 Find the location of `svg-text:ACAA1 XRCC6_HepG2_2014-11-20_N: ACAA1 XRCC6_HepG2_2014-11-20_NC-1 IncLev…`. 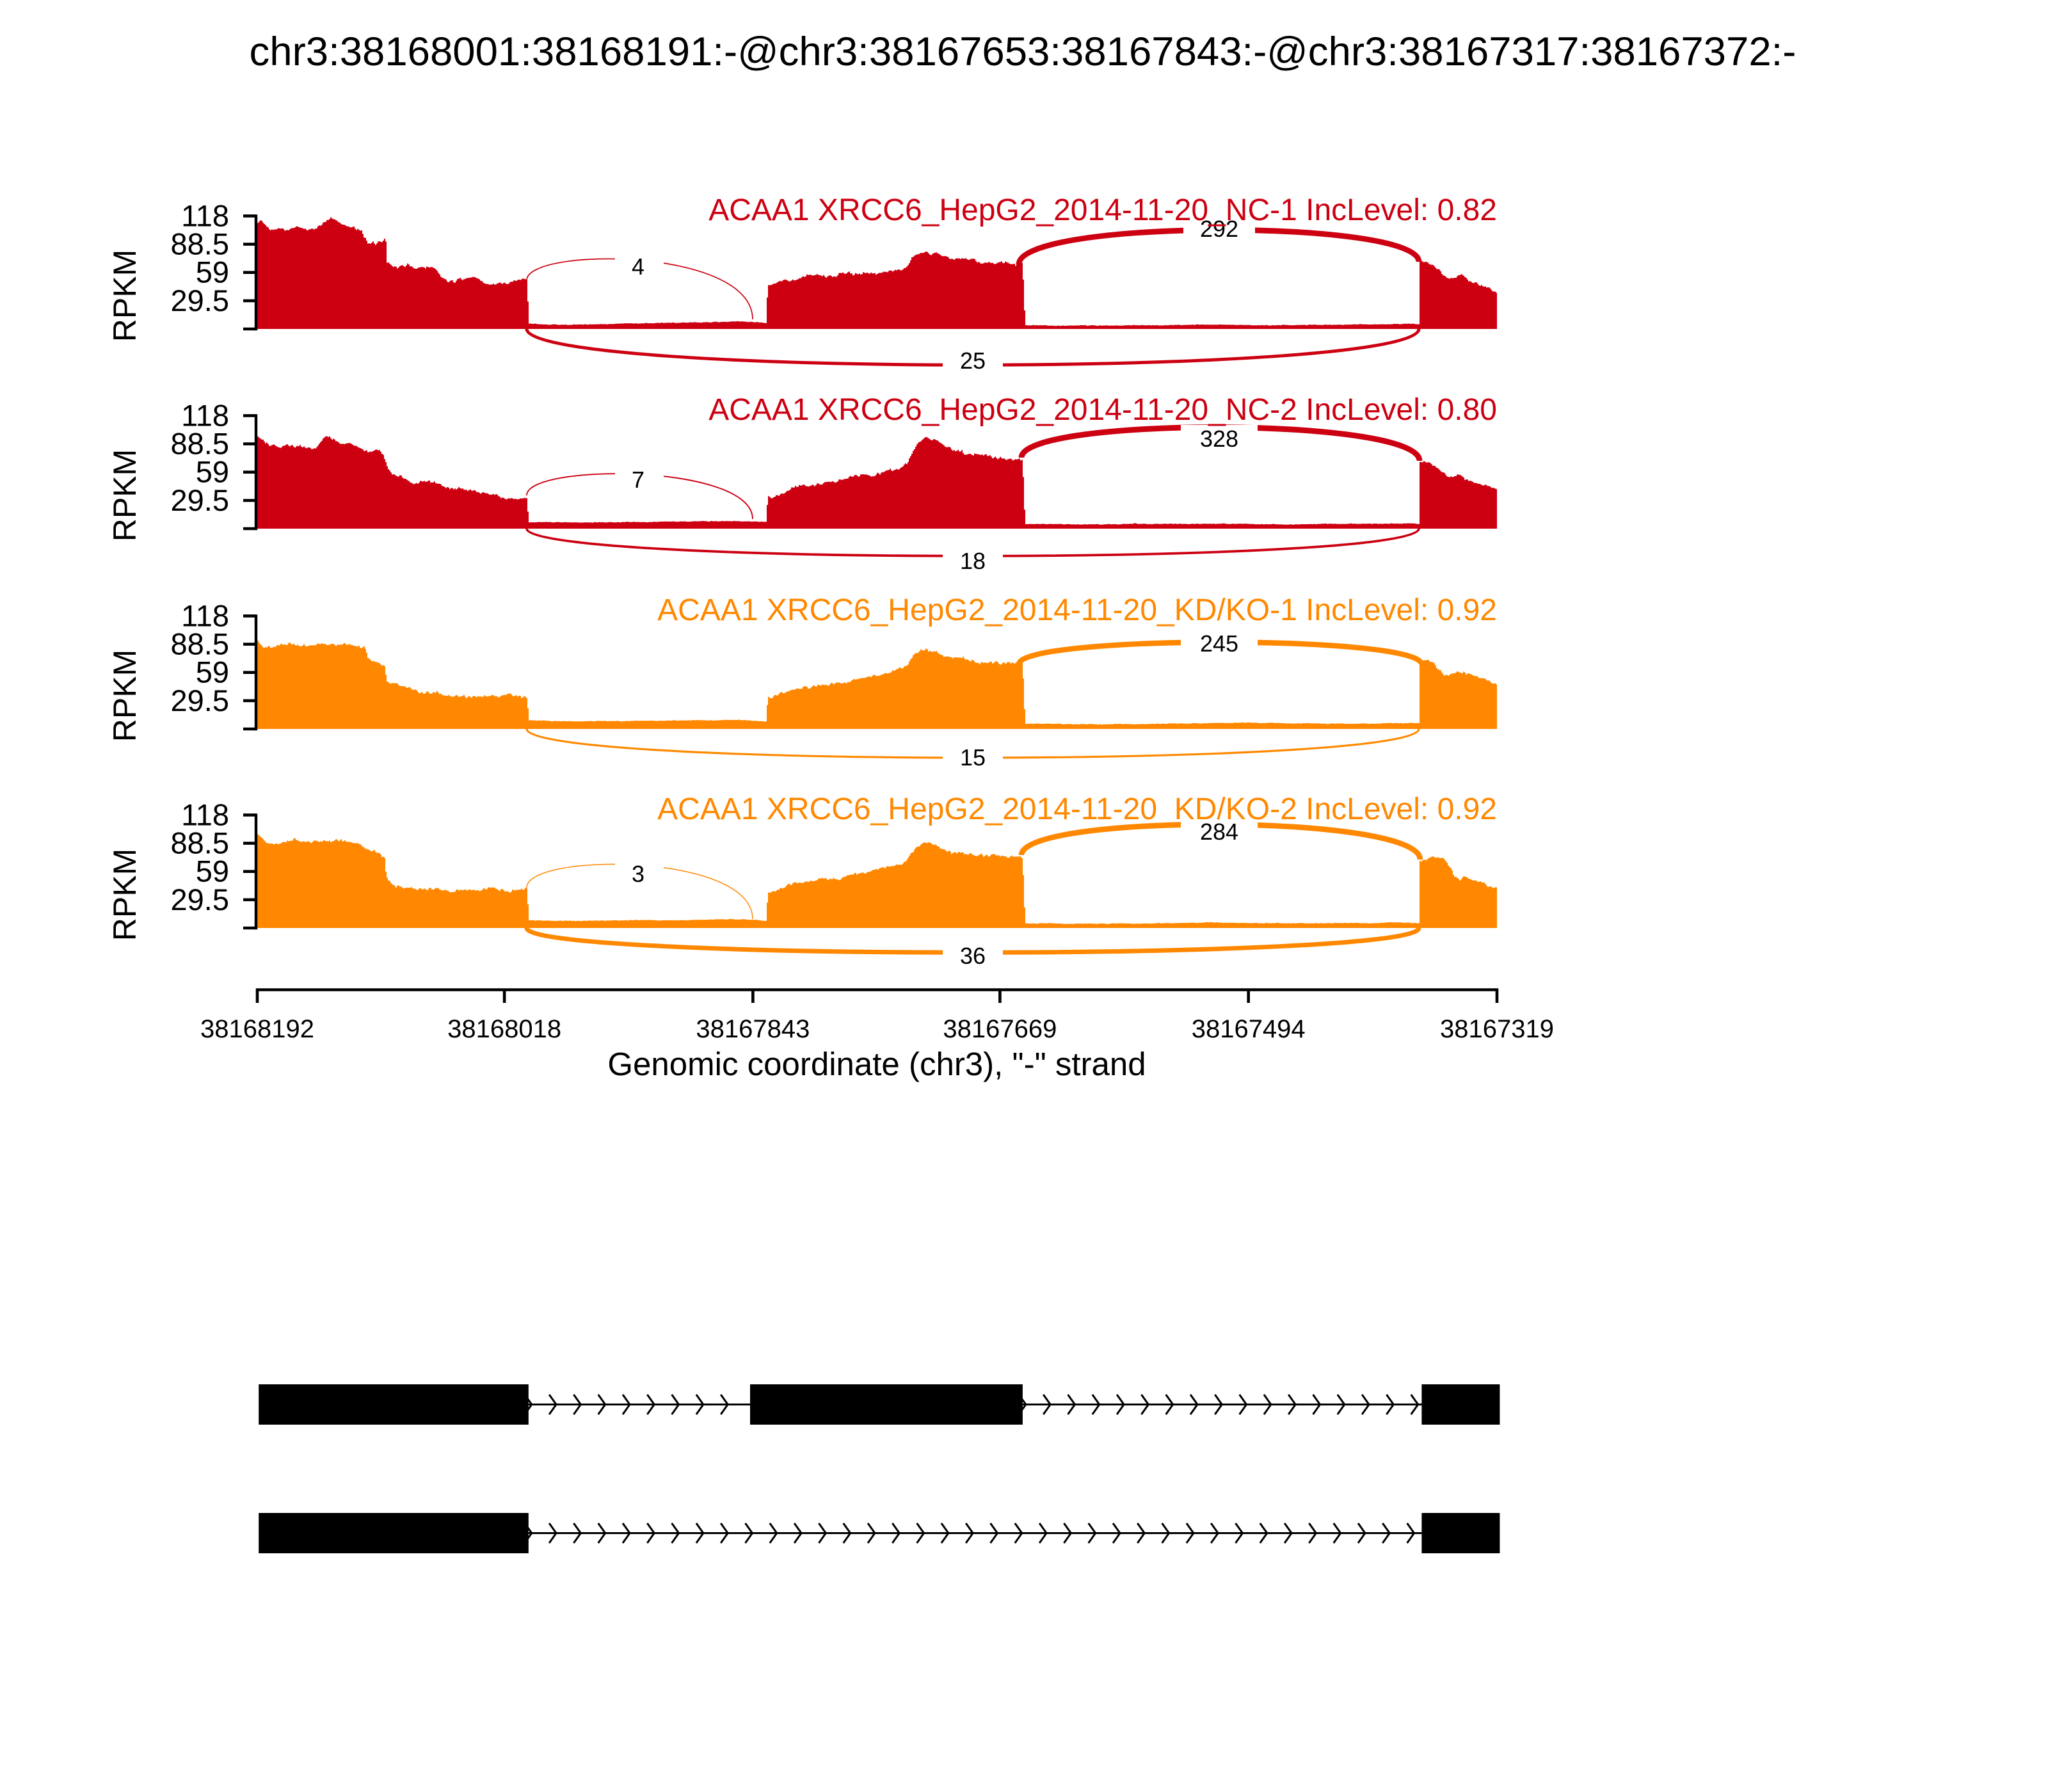

svg-text:ACAA1 XRCC6_HepG2_2014-11-20_N: ACAA1 XRCC6_HepG2_2014-11-20_NC-1 IncLev… is located at coordinates (1102, 210).